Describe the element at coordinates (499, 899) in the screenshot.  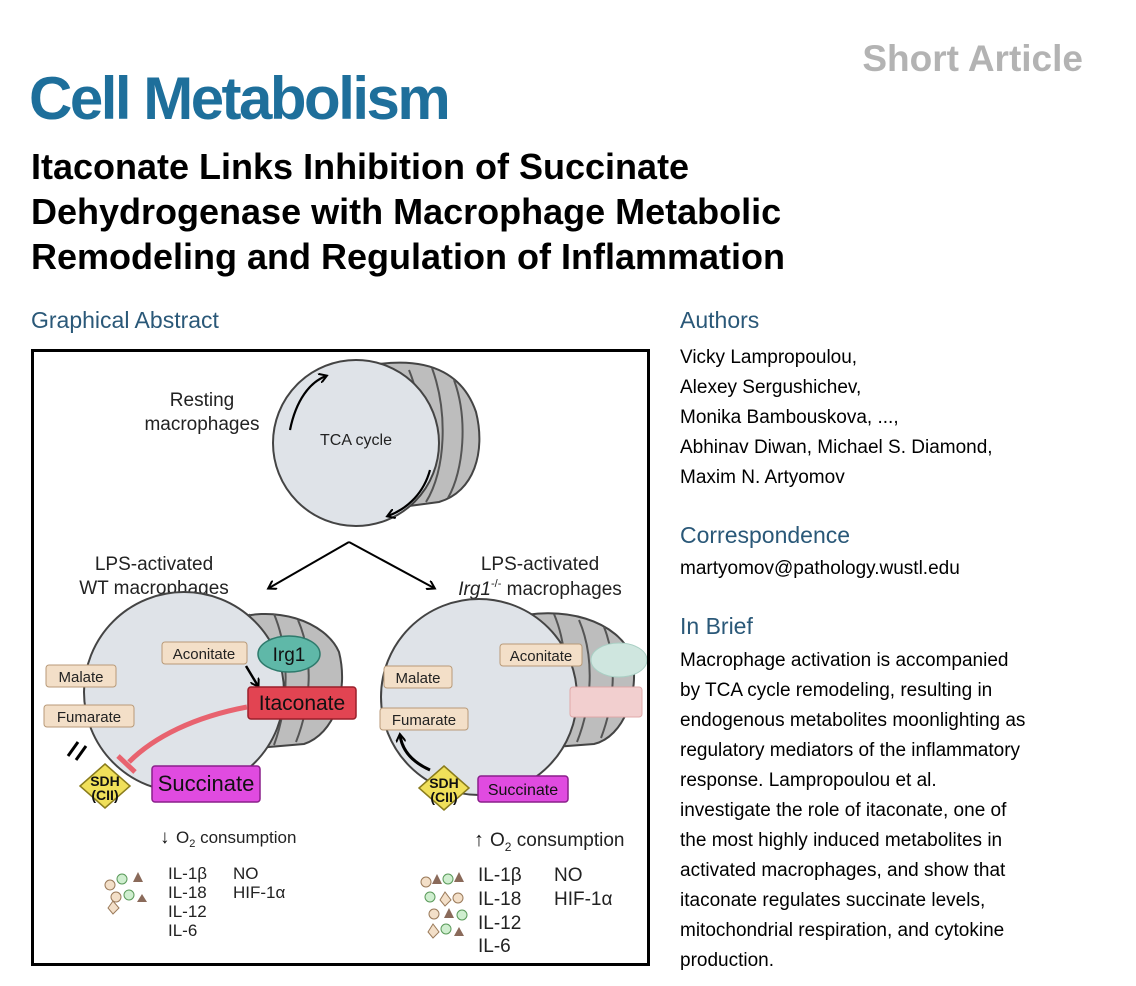
I see `ko-cytokine: IL-18` at that location.